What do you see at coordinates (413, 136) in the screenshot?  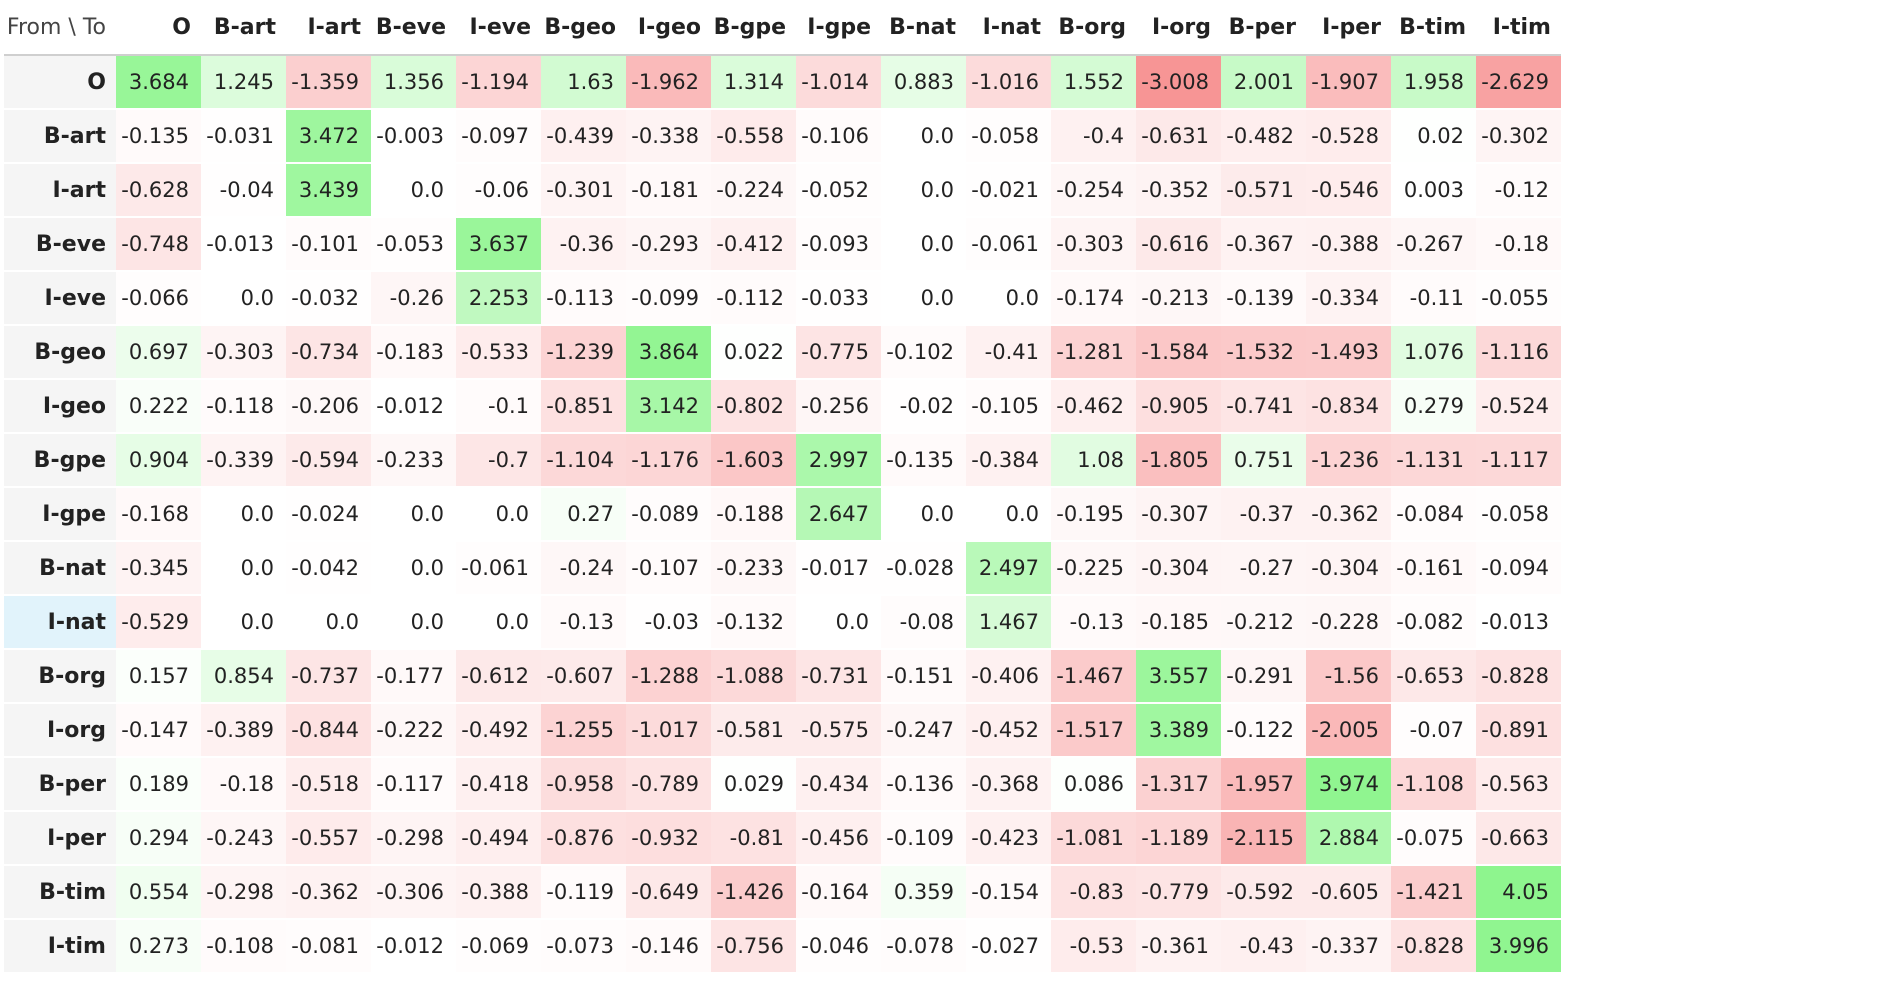 I see `heatmap-cell: -0.003` at bounding box center [413, 136].